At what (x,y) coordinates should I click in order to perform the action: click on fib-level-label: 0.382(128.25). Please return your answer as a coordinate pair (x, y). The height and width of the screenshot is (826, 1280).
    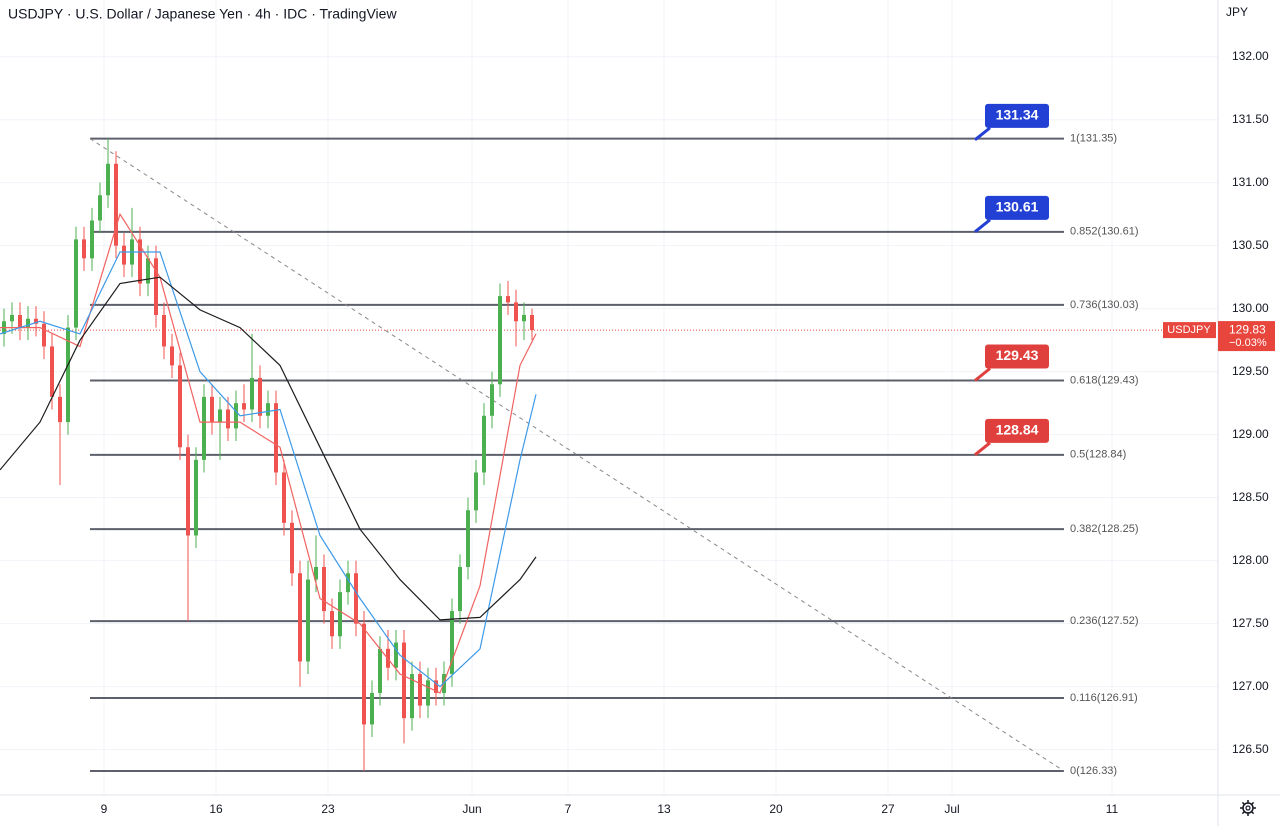
    Looking at the image, I should click on (1104, 529).